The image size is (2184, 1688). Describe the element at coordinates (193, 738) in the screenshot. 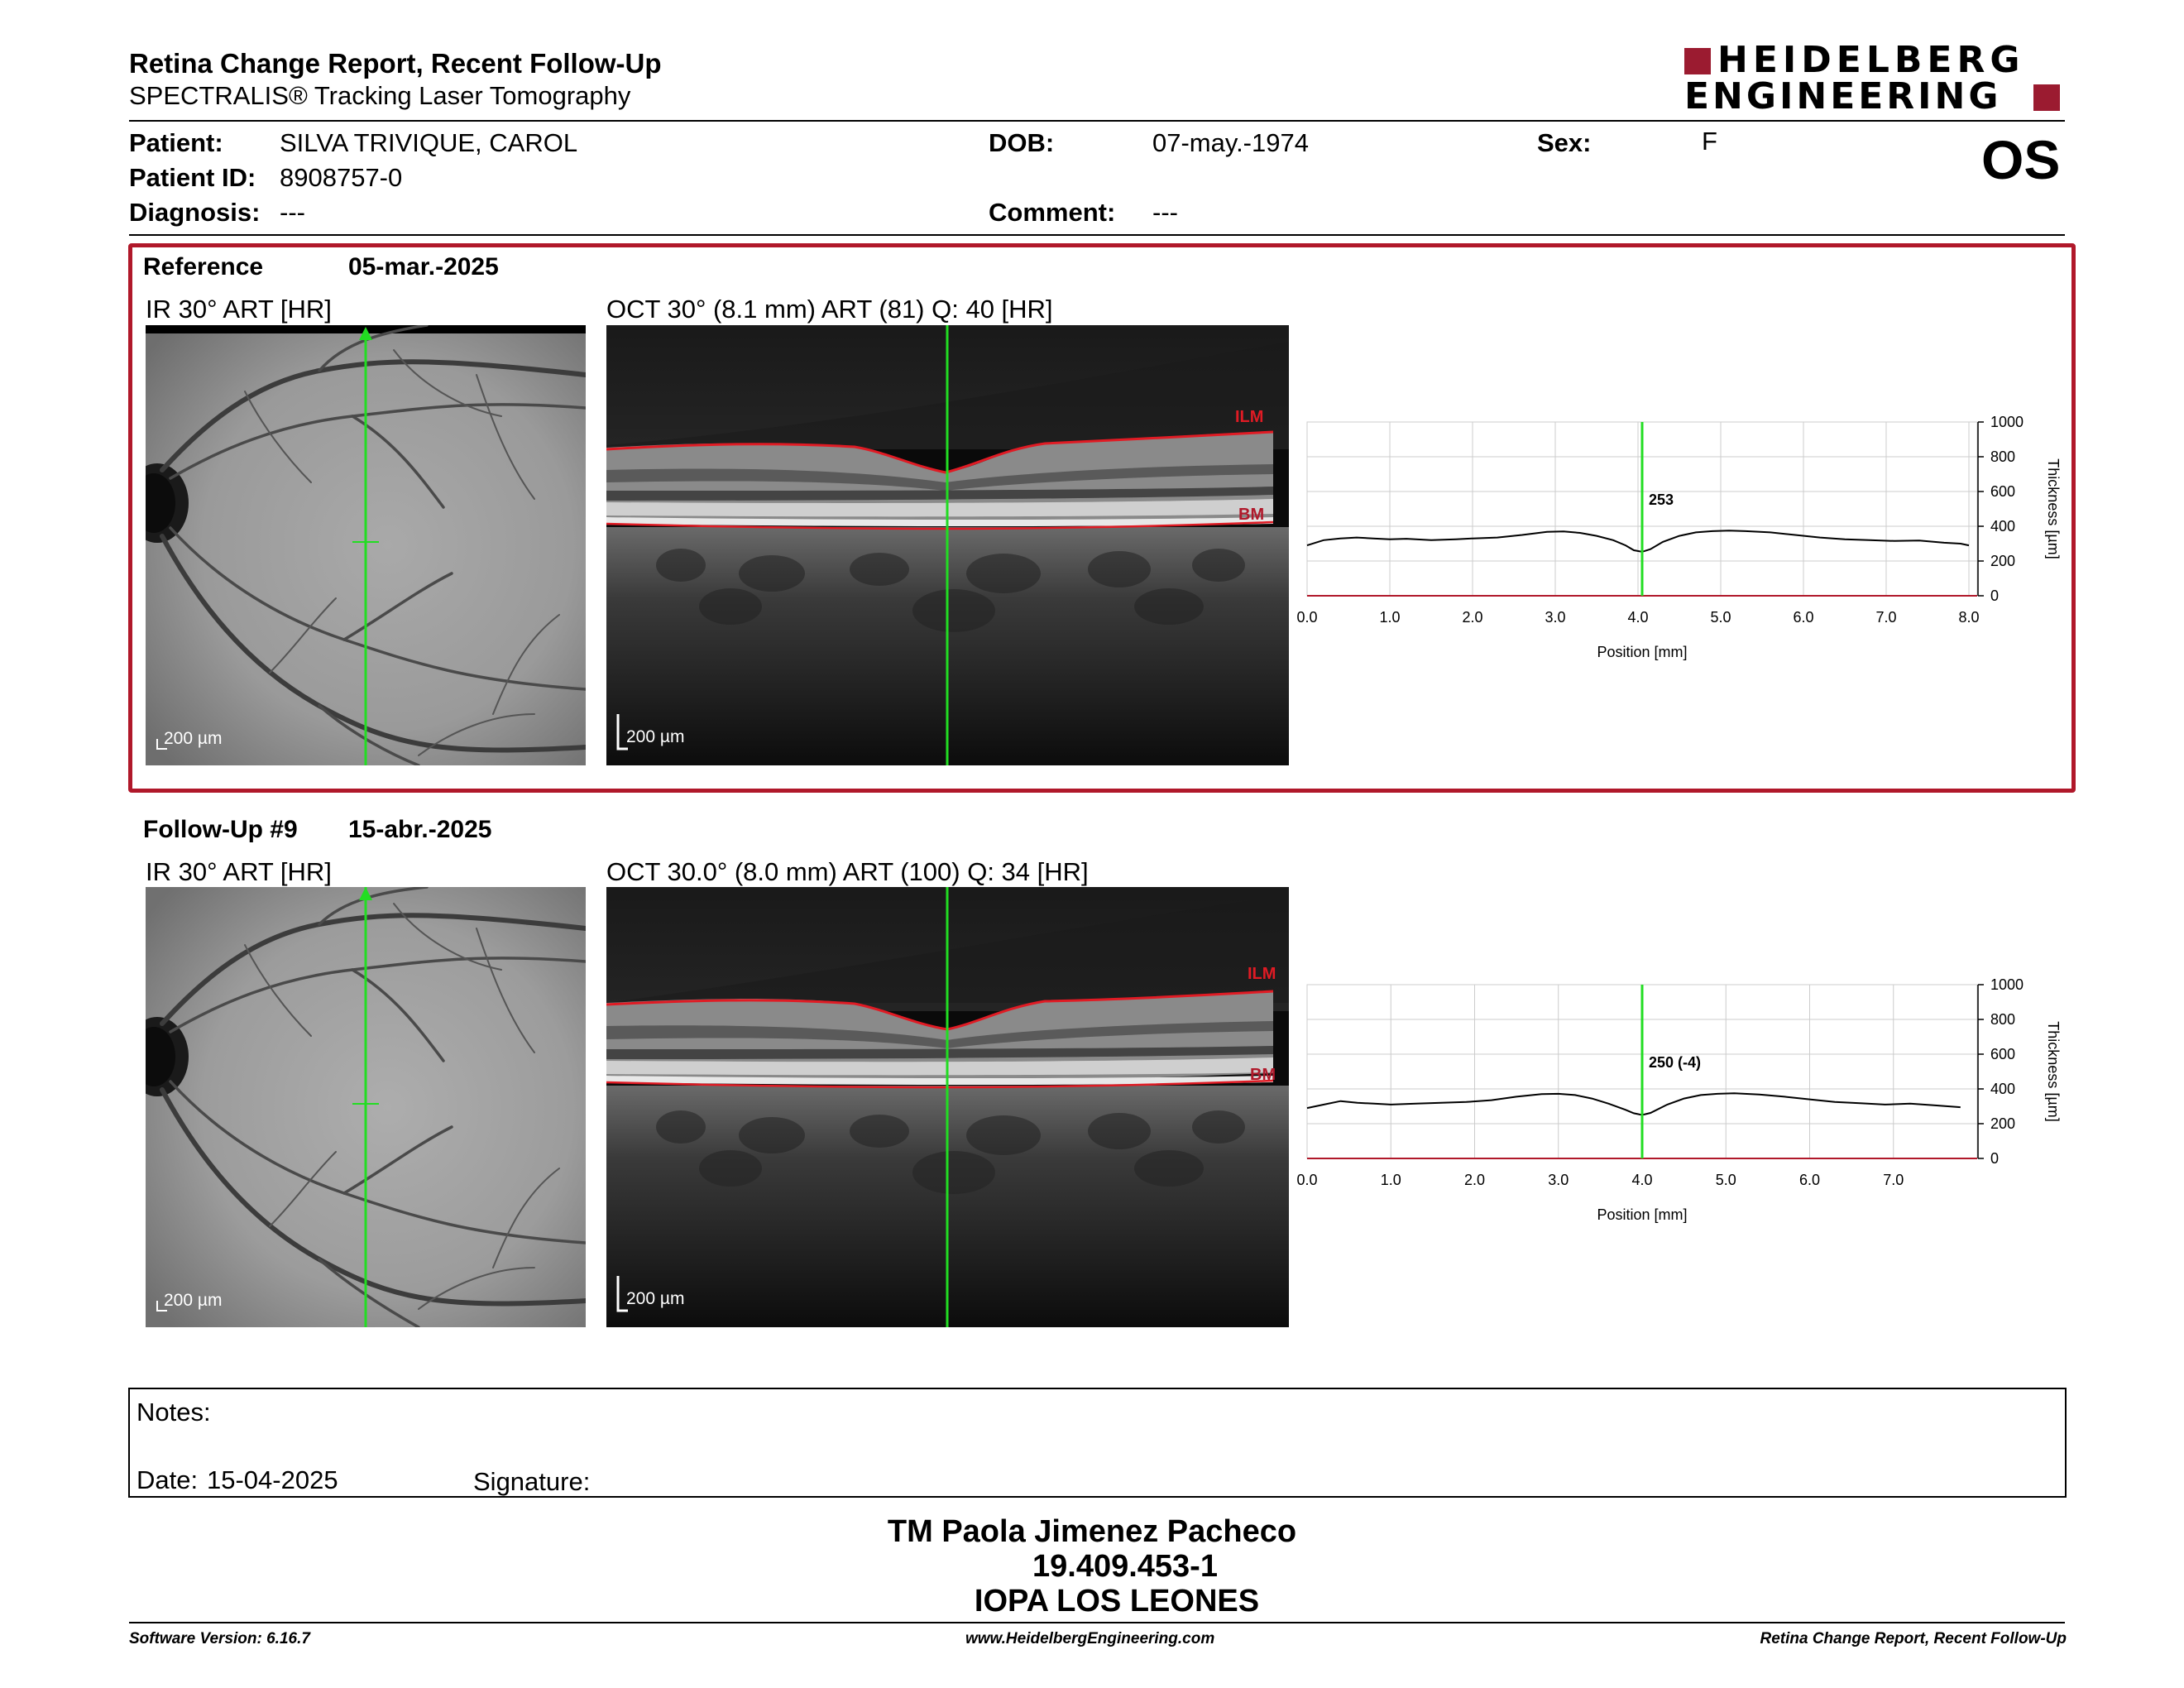

I see `reference-ir-scale: 200 µm` at that location.